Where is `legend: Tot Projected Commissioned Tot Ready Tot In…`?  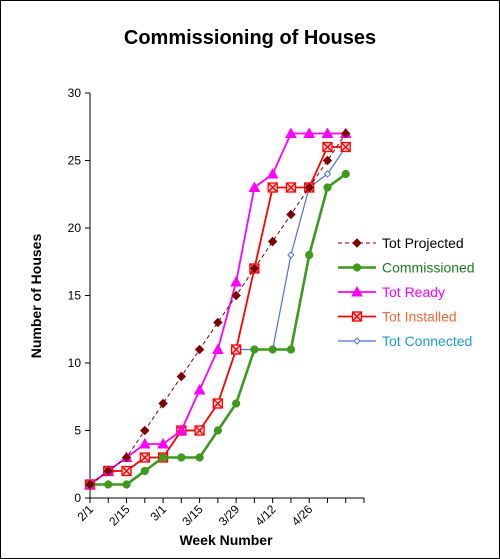 legend: Tot Projected Commissioned Tot Ready Tot In… is located at coordinates (406, 292).